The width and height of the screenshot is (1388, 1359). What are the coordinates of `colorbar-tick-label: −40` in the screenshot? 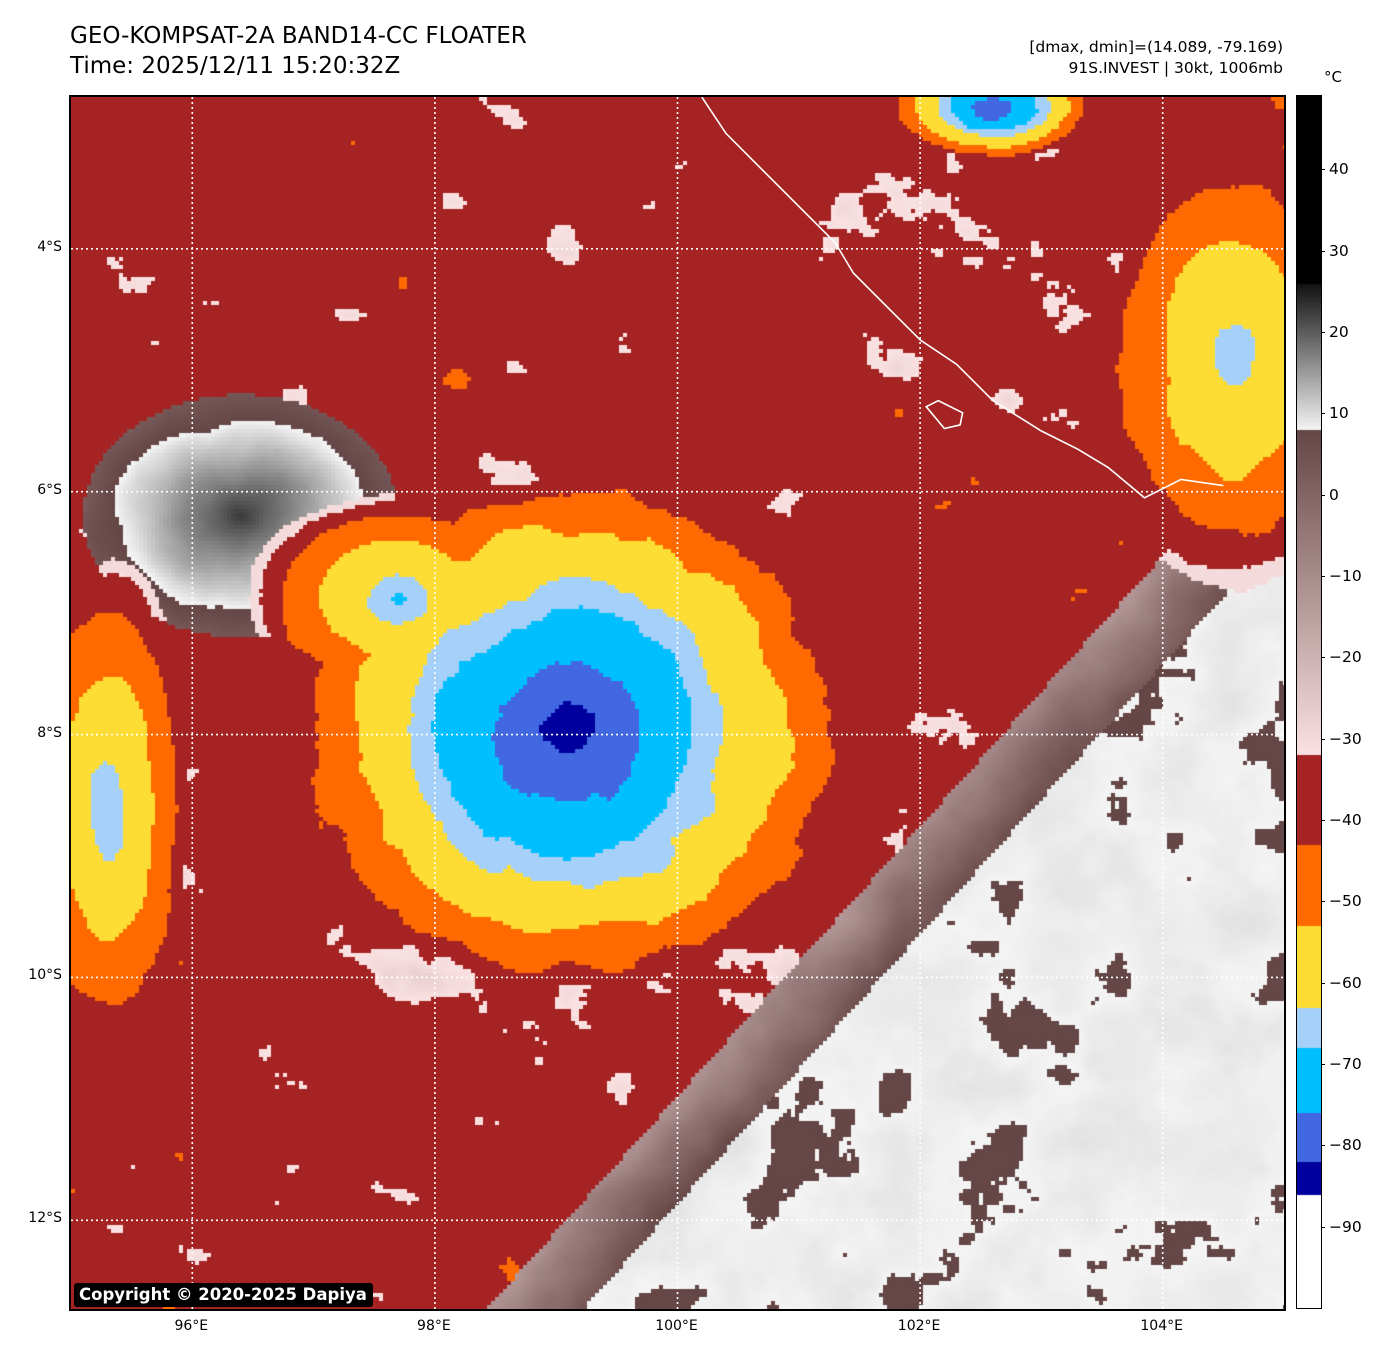 It's located at (1345, 819).